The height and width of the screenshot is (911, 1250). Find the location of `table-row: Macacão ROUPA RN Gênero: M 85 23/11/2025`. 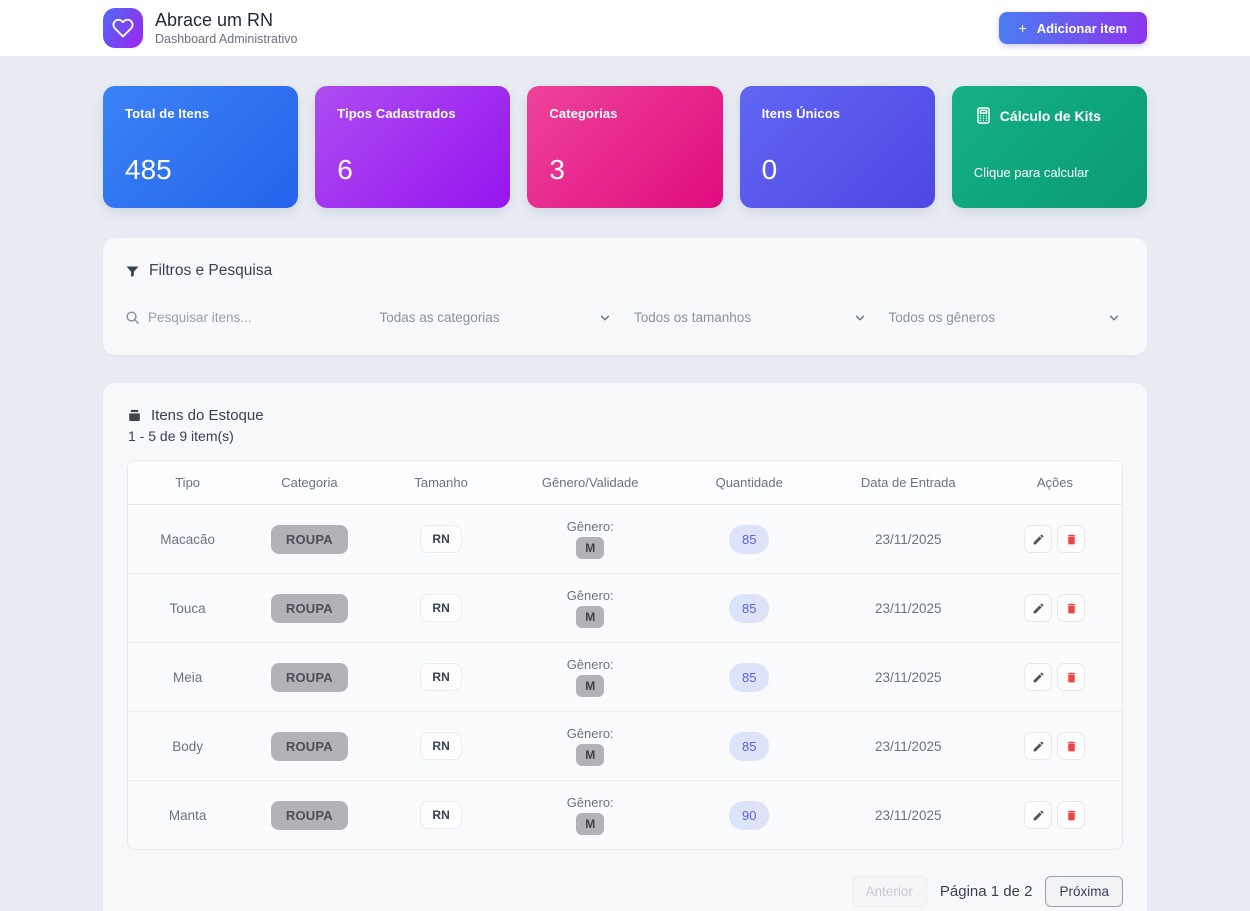

table-row: Macacão ROUPA RN Gênero: M 85 23/11/2025 is located at coordinates (625, 539).